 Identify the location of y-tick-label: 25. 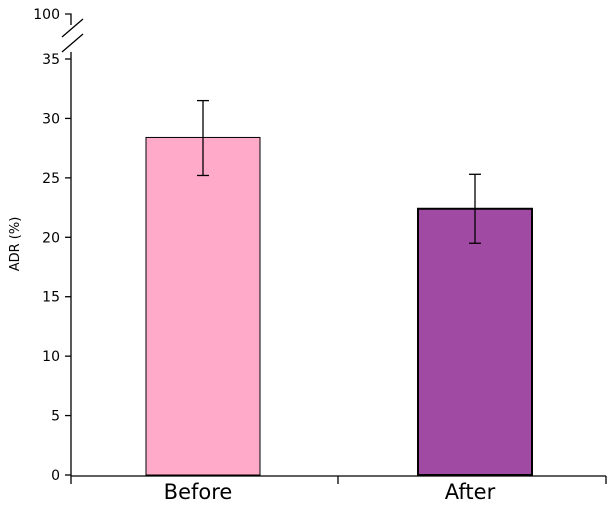
(51, 179).